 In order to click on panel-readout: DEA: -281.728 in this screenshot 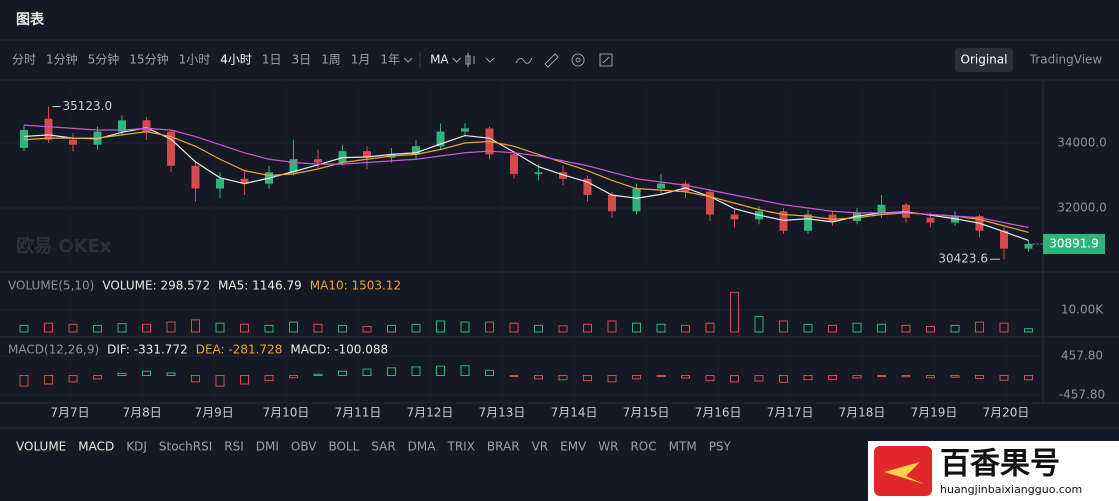, I will do `click(239, 350)`.